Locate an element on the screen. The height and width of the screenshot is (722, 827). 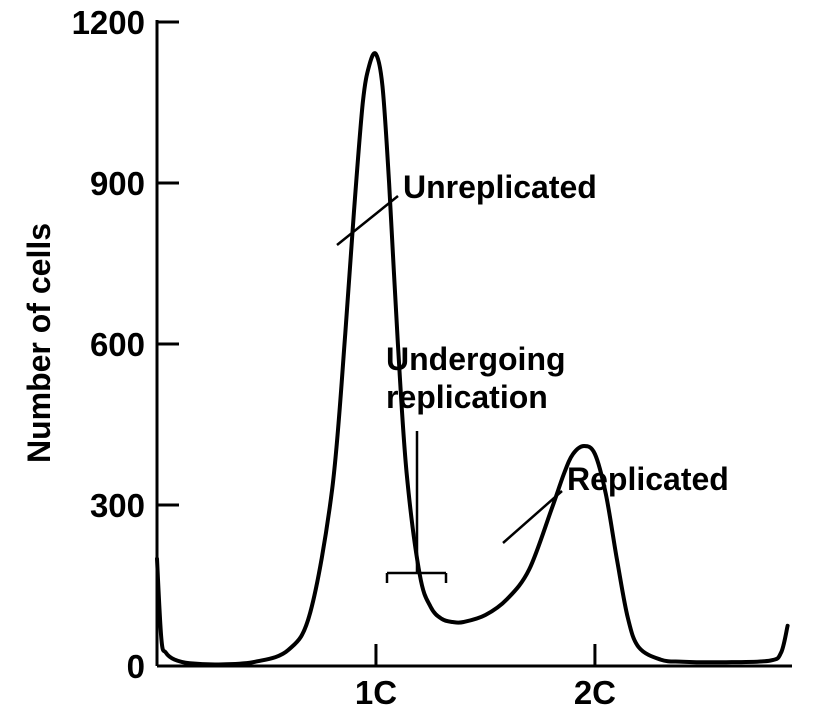
annotation-replicated-leader is located at coordinates (532, 517).